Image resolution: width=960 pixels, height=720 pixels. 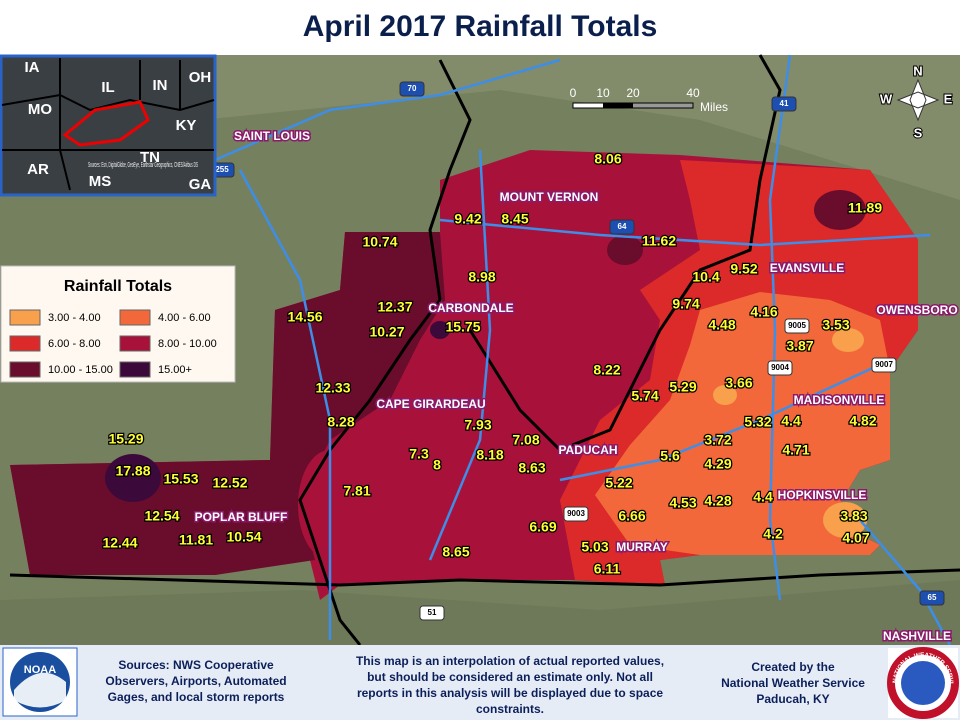 I want to click on legend-label: 15.00+, so click(x=175, y=370).